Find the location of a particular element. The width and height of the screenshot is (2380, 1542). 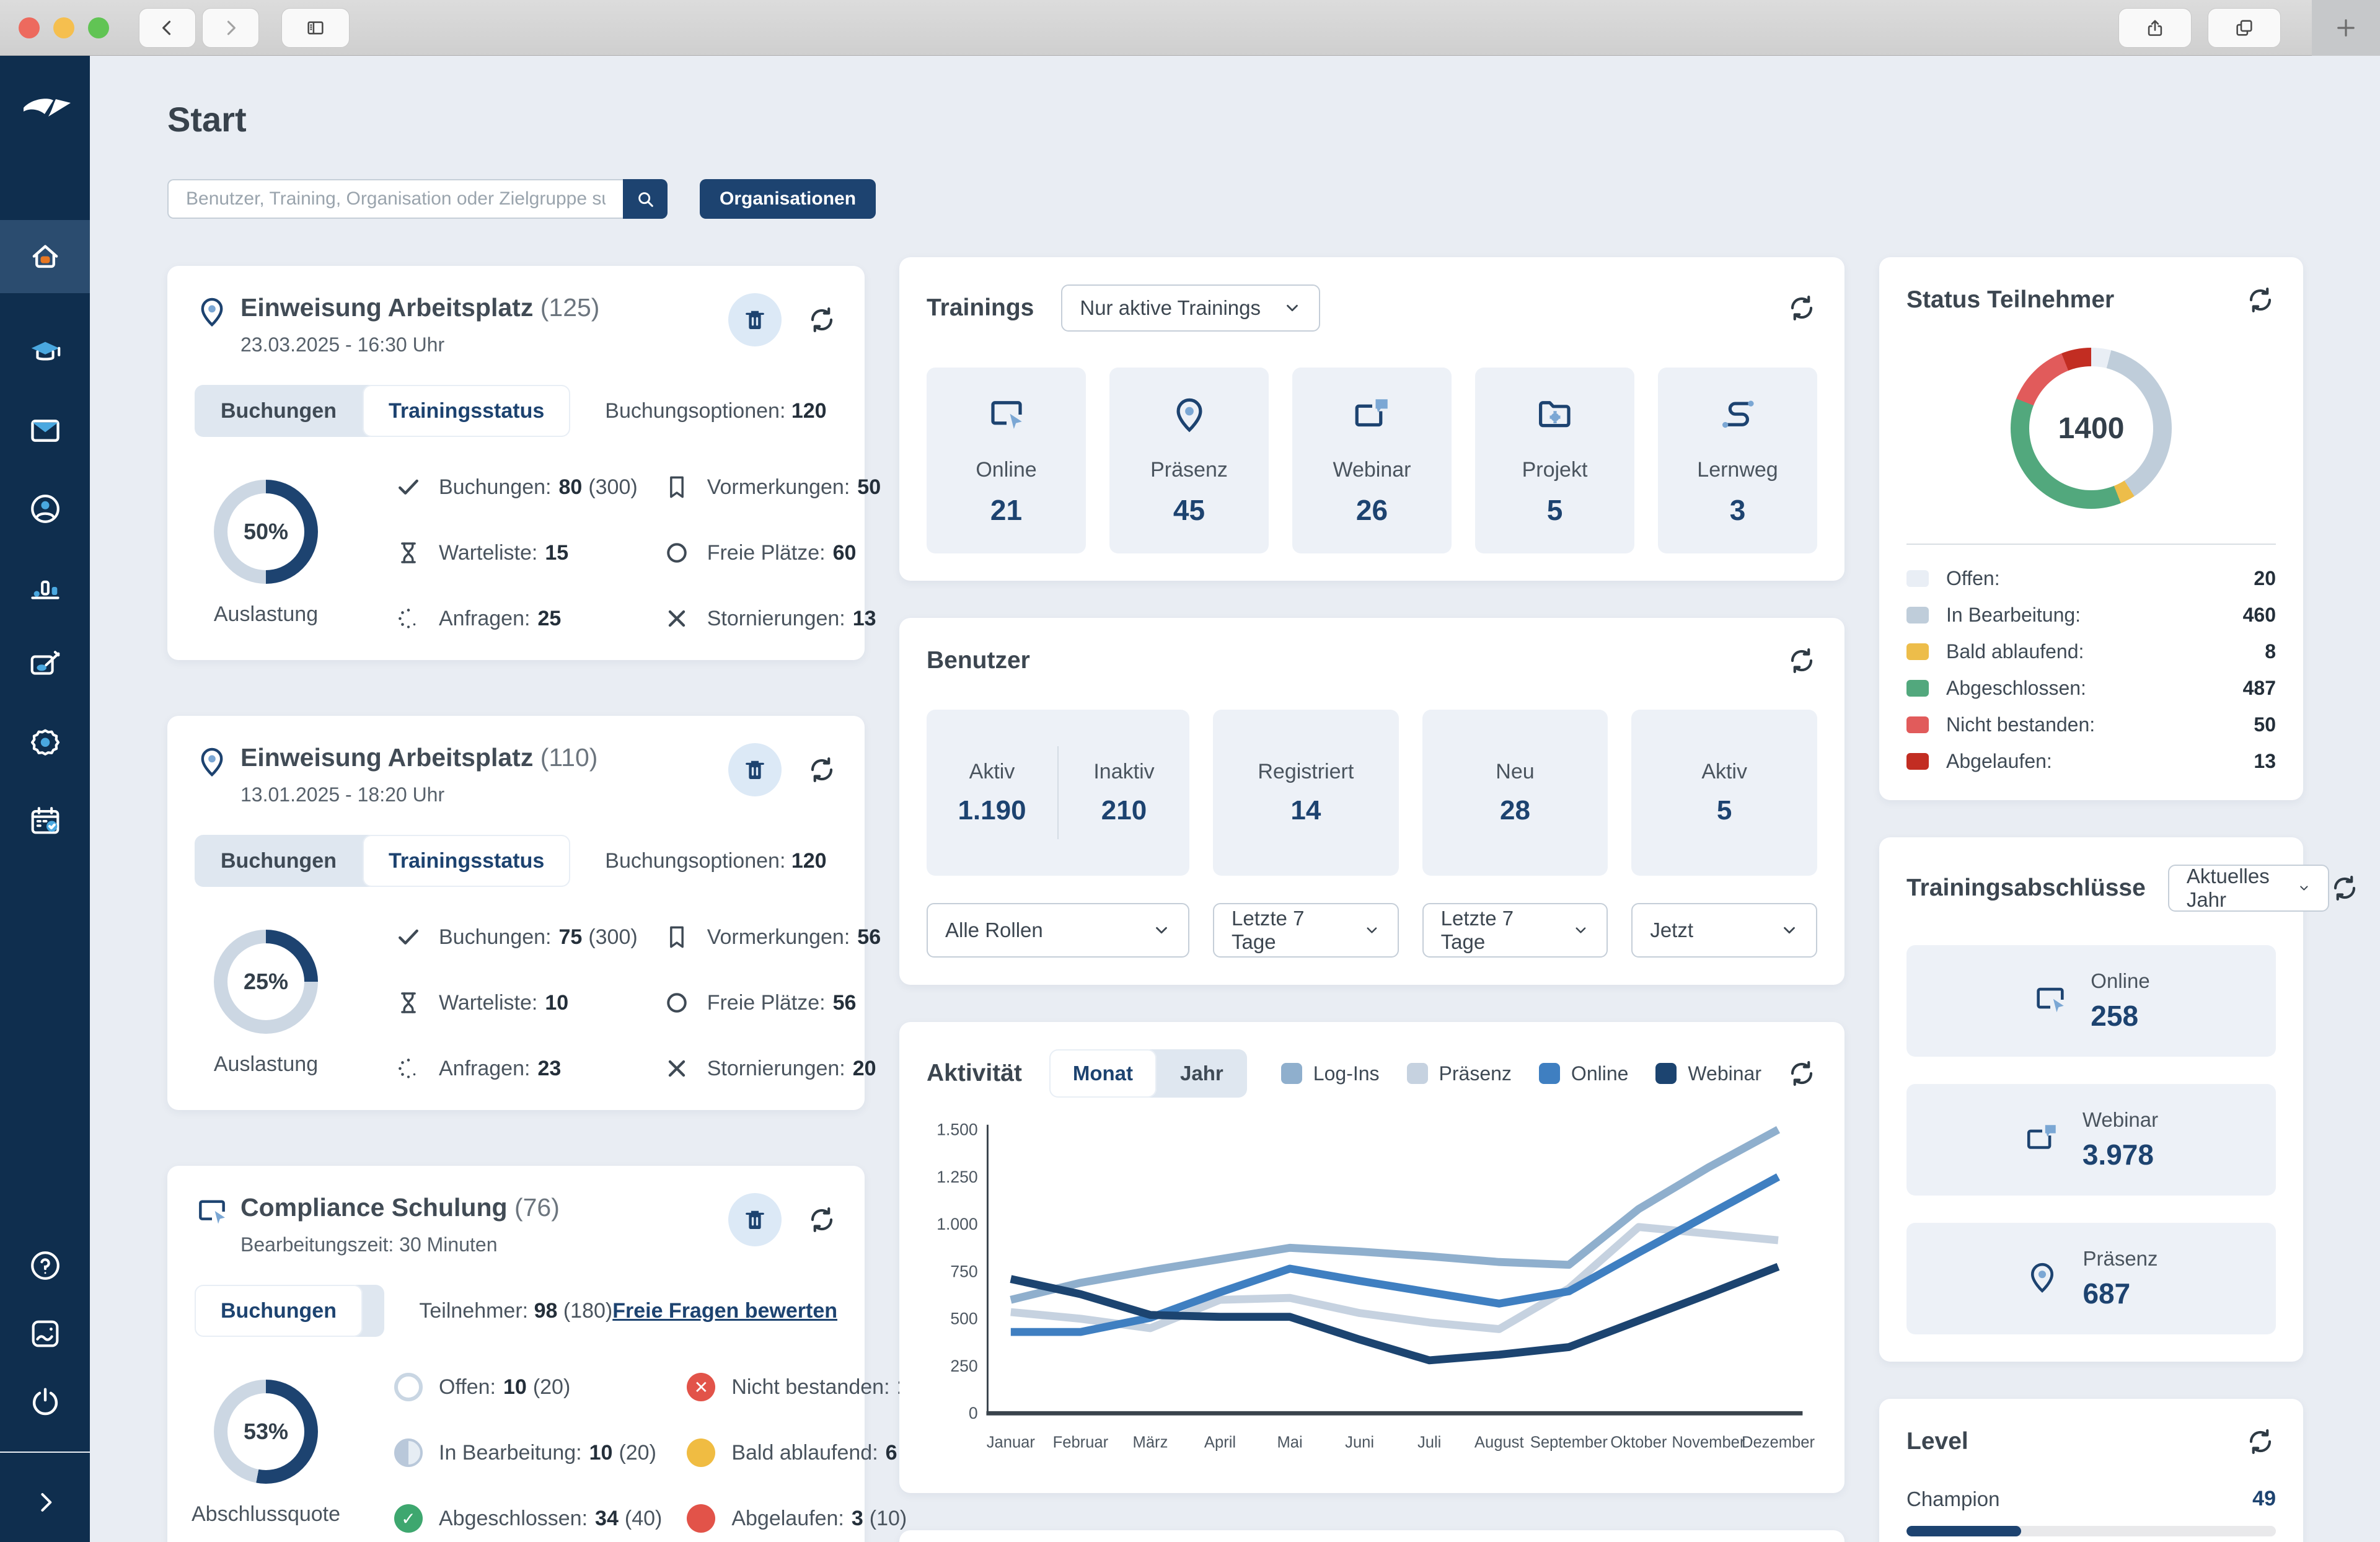

toggle-jahr: Jahr is located at coordinates (1201, 1073).